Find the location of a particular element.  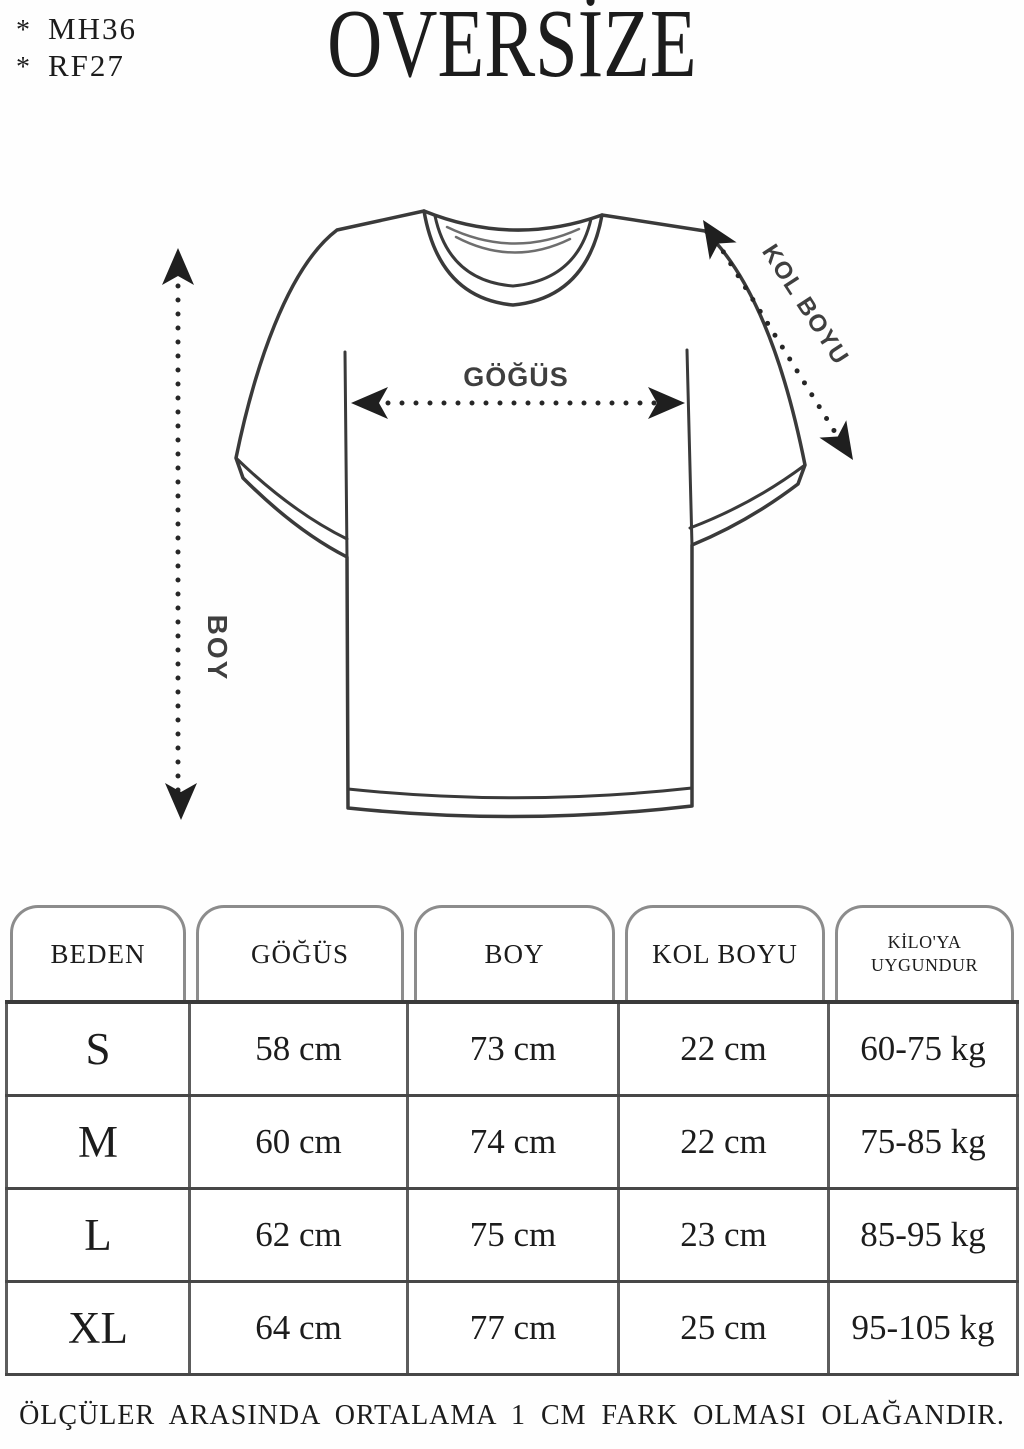

page-title: OVERSİZE is located at coordinates (512, 48).